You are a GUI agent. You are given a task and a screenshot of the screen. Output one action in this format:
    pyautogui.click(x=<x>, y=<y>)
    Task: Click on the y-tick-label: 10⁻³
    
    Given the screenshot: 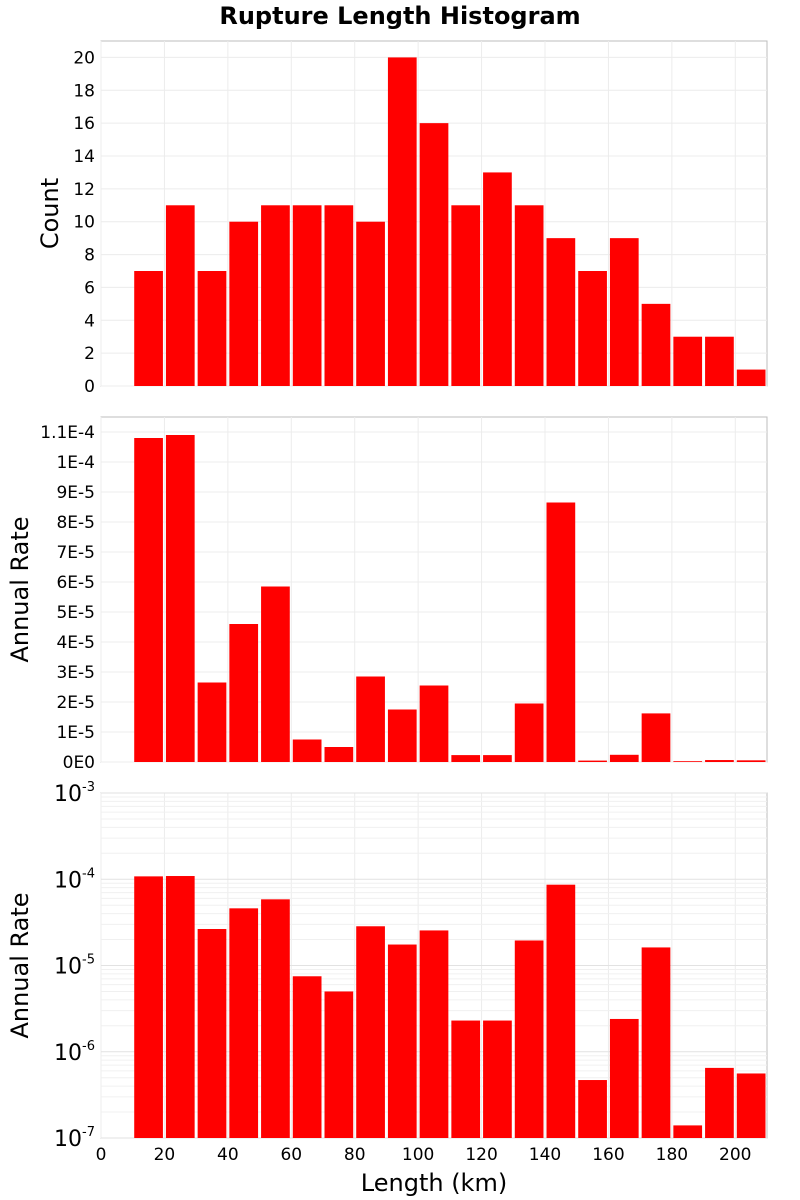 What is the action you would take?
    pyautogui.click(x=74, y=793)
    